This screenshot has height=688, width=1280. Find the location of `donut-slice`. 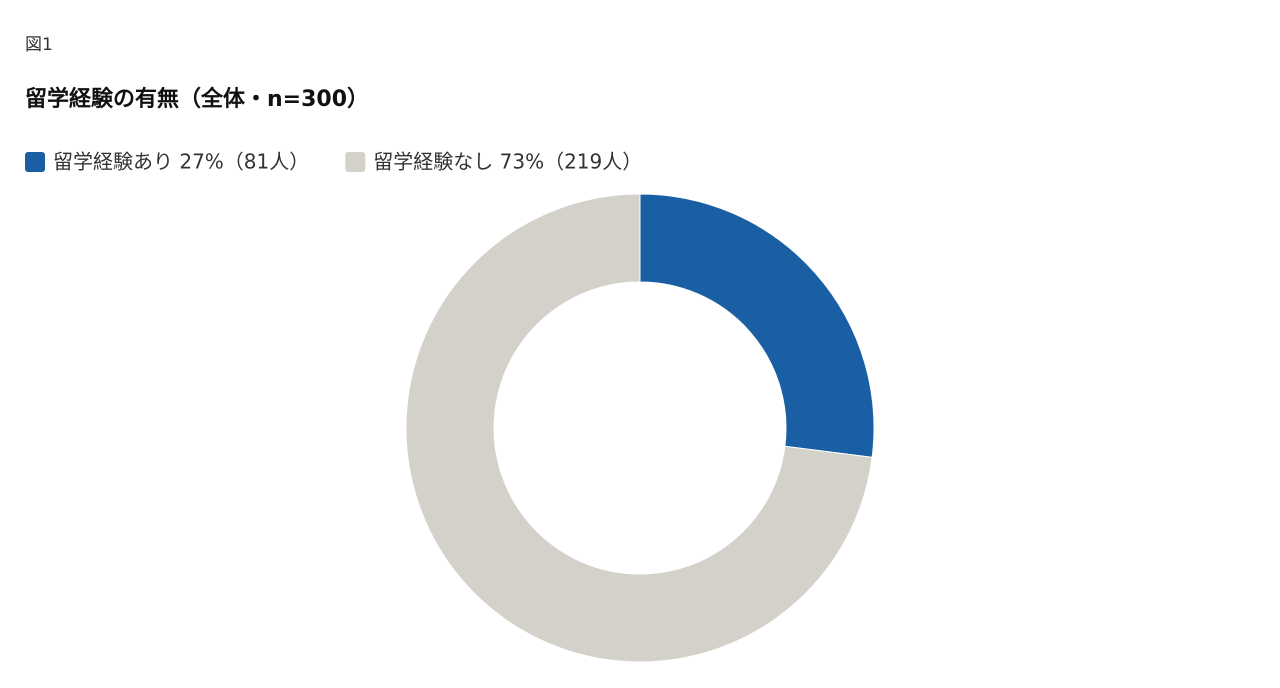

donut-slice is located at coordinates (757, 325).